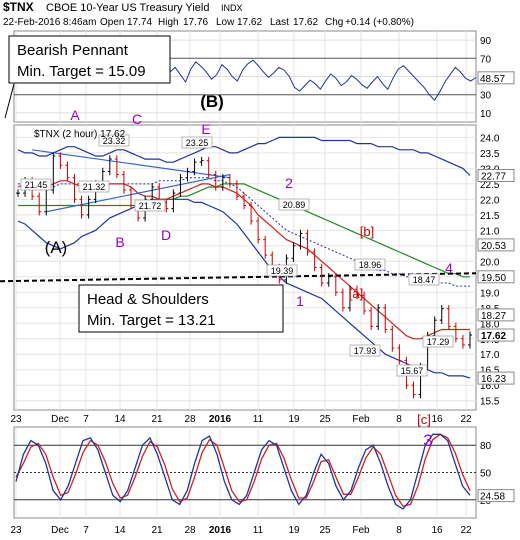 The height and width of the screenshot is (540, 520). What do you see at coordinates (18, 7) in the screenshot?
I see `header-symbol: $TNX` at bounding box center [18, 7].